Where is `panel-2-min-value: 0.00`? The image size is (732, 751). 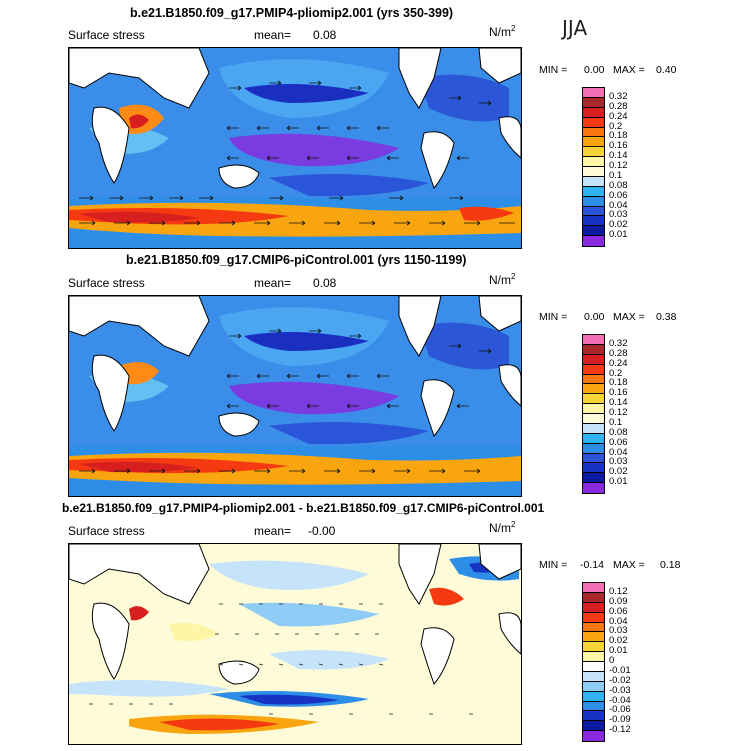 panel-2-min-value: 0.00 is located at coordinates (594, 317).